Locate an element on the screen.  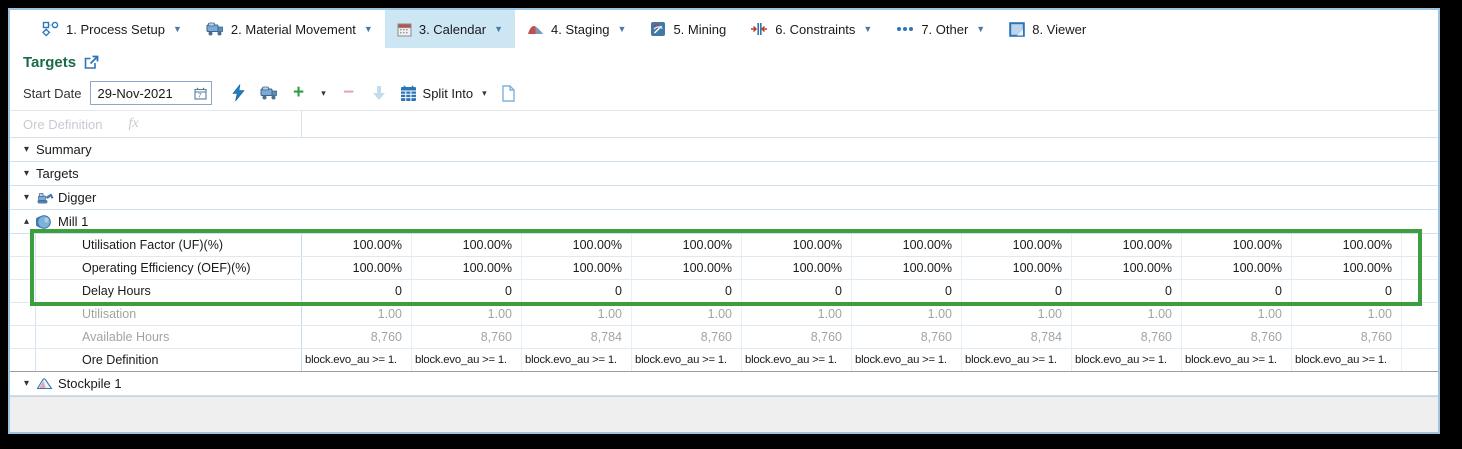
grid-cell-operating-efficiency-7: 100.00% is located at coordinates (1127, 268).